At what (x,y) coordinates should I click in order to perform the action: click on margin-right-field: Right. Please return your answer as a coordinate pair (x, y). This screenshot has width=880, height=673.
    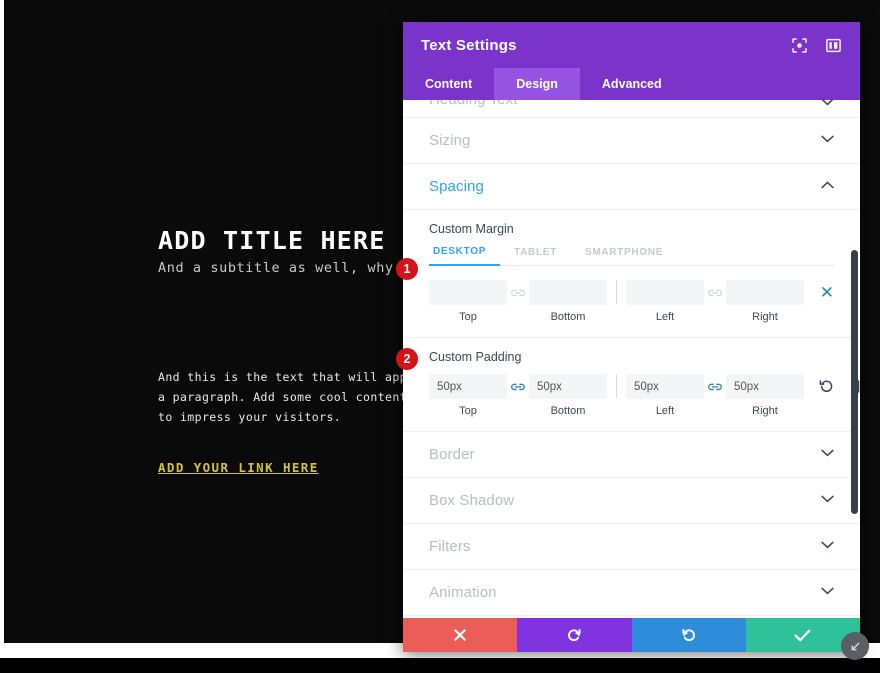
    Looking at the image, I should click on (765, 301).